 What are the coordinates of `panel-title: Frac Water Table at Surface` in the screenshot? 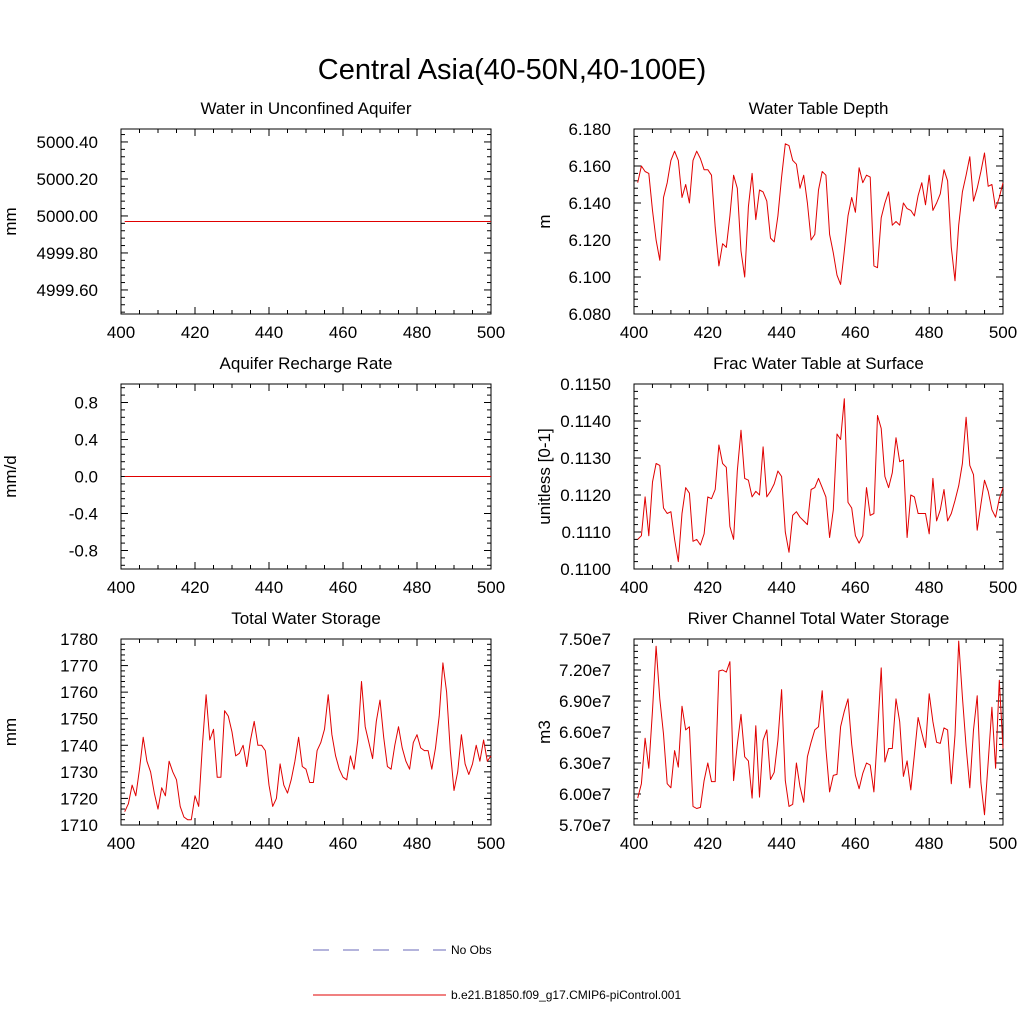 It's located at (818, 363).